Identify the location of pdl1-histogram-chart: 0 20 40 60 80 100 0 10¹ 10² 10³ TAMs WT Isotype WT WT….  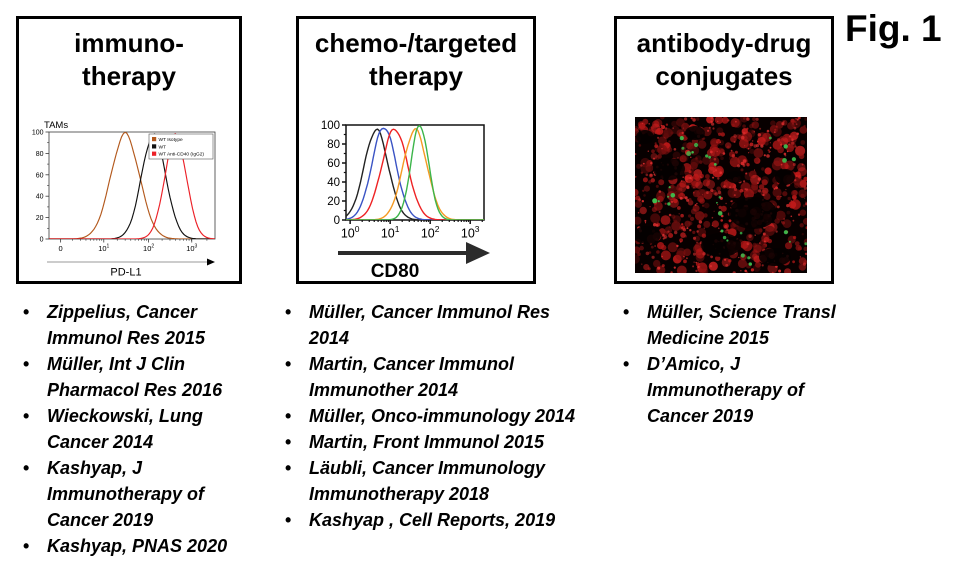
(129, 200).